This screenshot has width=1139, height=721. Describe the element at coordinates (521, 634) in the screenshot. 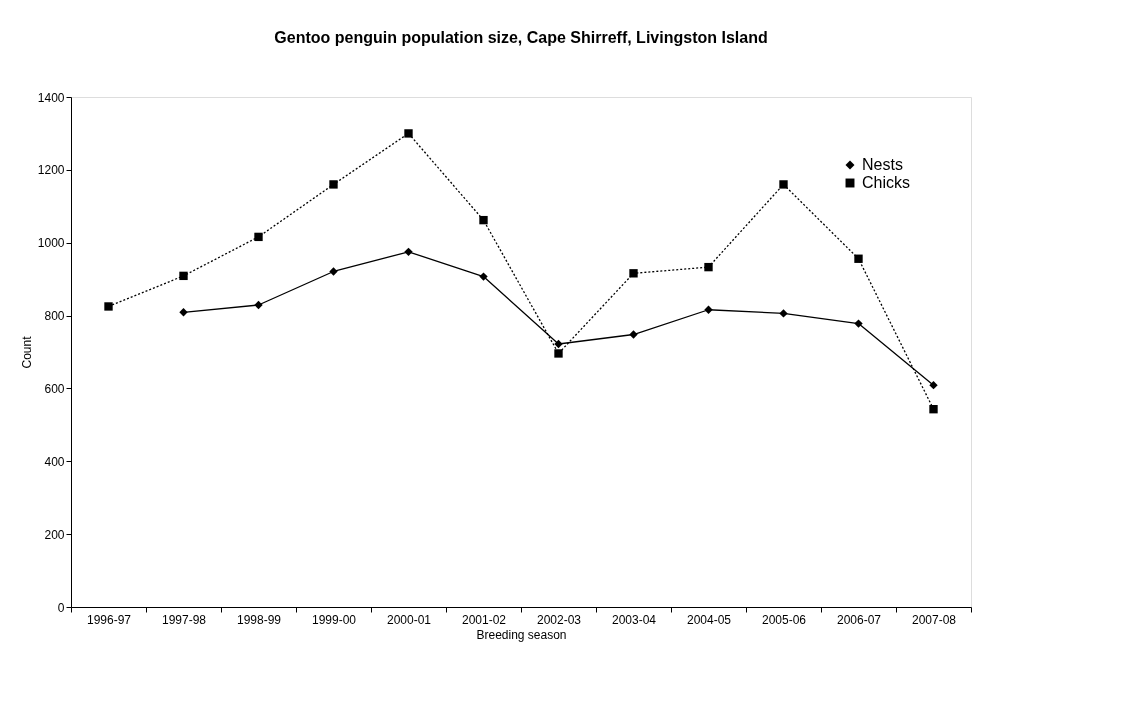

I see `x-axis-title: Breeding season` at that location.